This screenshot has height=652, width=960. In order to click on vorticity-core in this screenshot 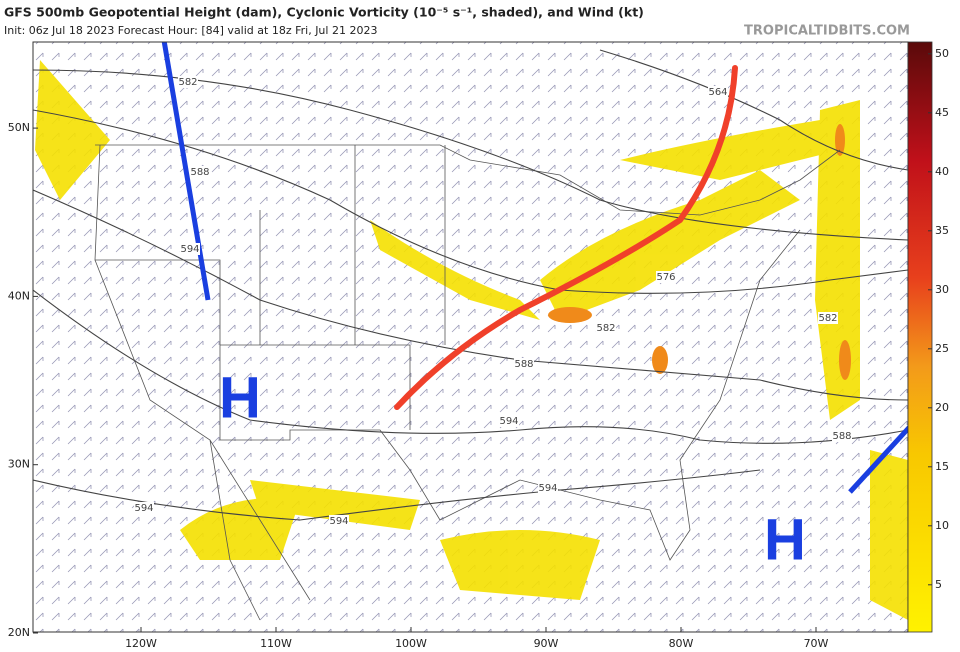, I will do `click(699, 252)`.